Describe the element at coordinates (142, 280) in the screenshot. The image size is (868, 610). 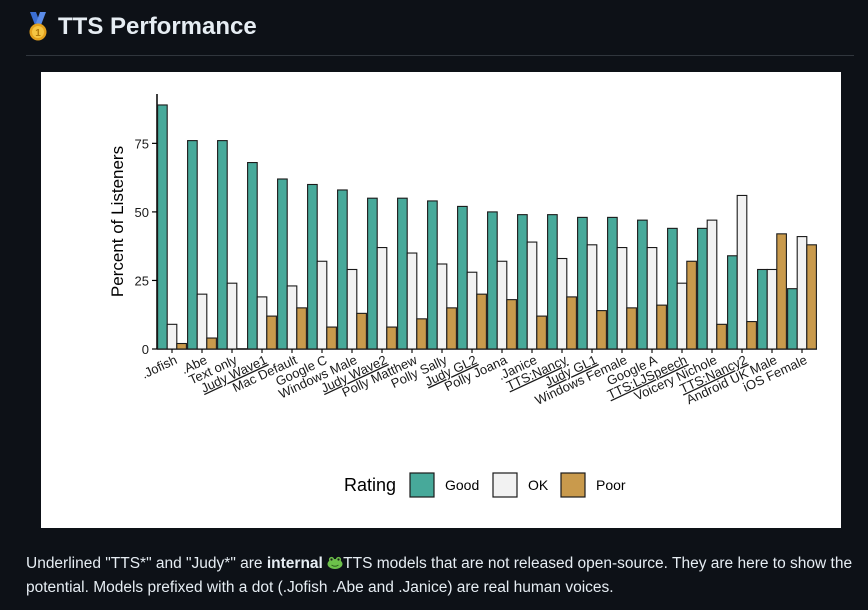
I see `y-tick-label: 25` at that location.